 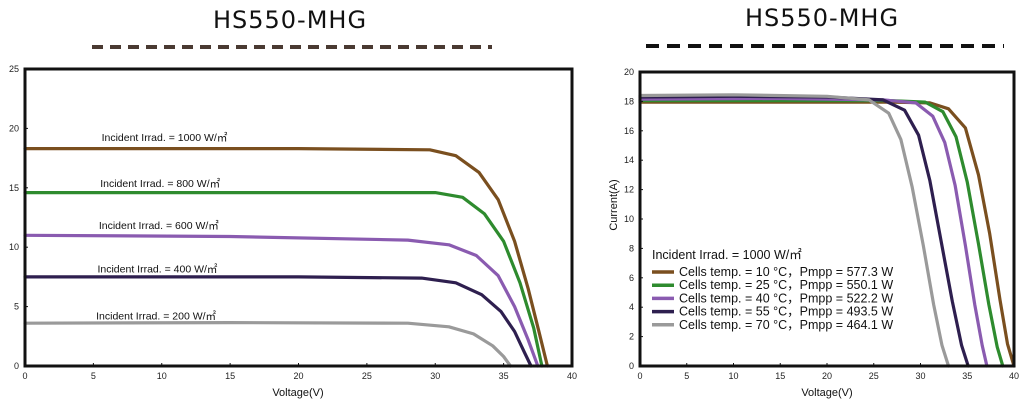 What do you see at coordinates (572, 376) in the screenshot?
I see `left-x-tick-label: 40` at bounding box center [572, 376].